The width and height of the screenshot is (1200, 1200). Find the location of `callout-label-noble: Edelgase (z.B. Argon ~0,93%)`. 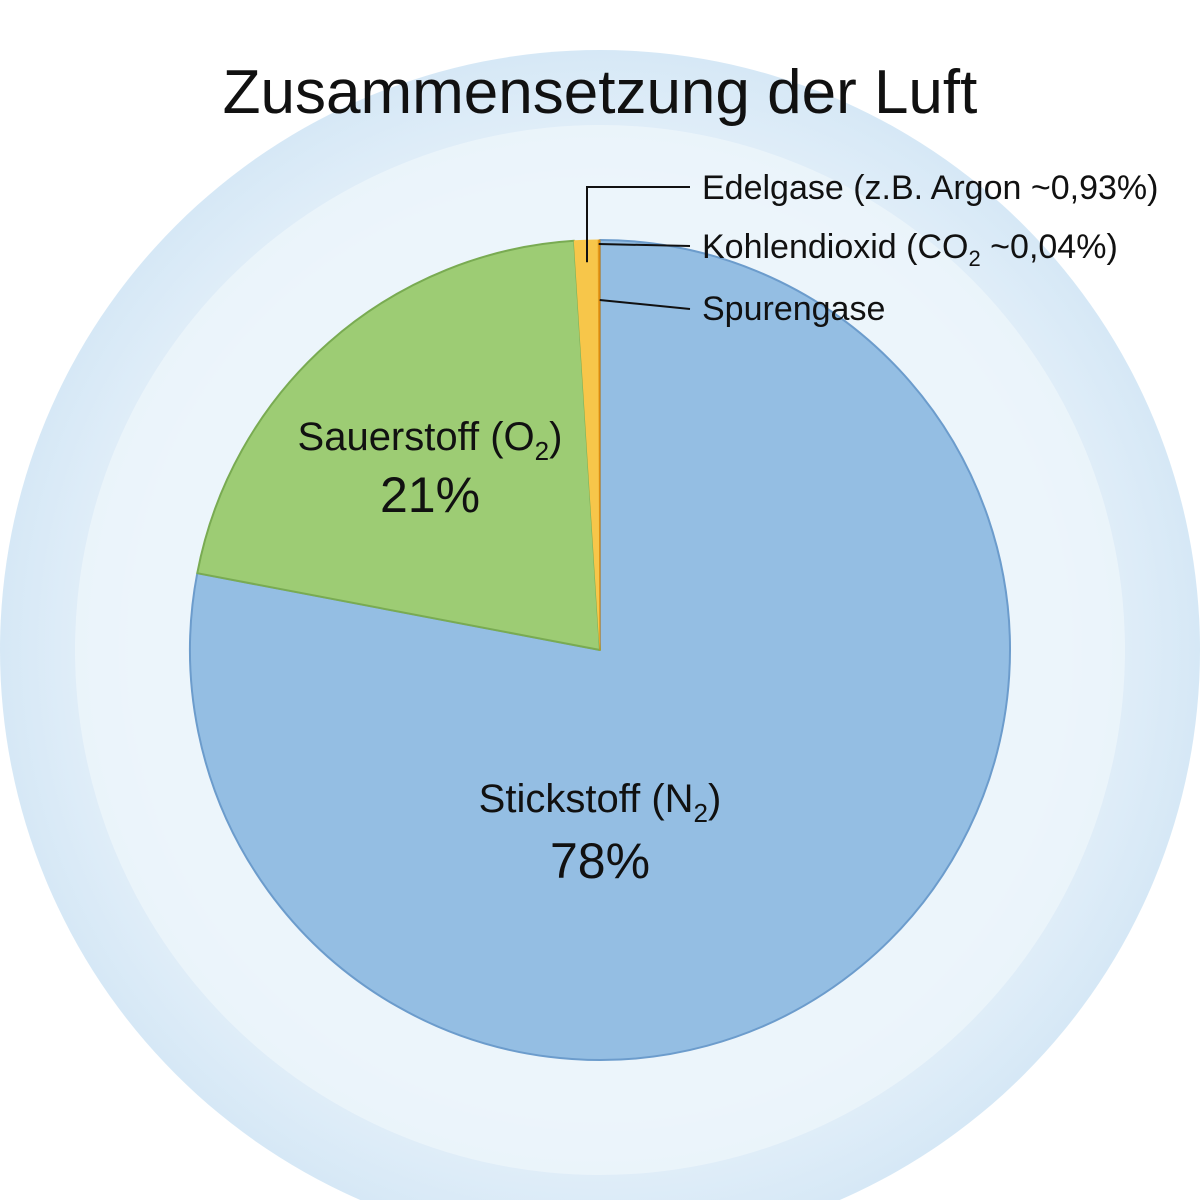

callout-label-noble: Edelgase (z.B. Argon ~0,93%) is located at coordinates (930, 188).